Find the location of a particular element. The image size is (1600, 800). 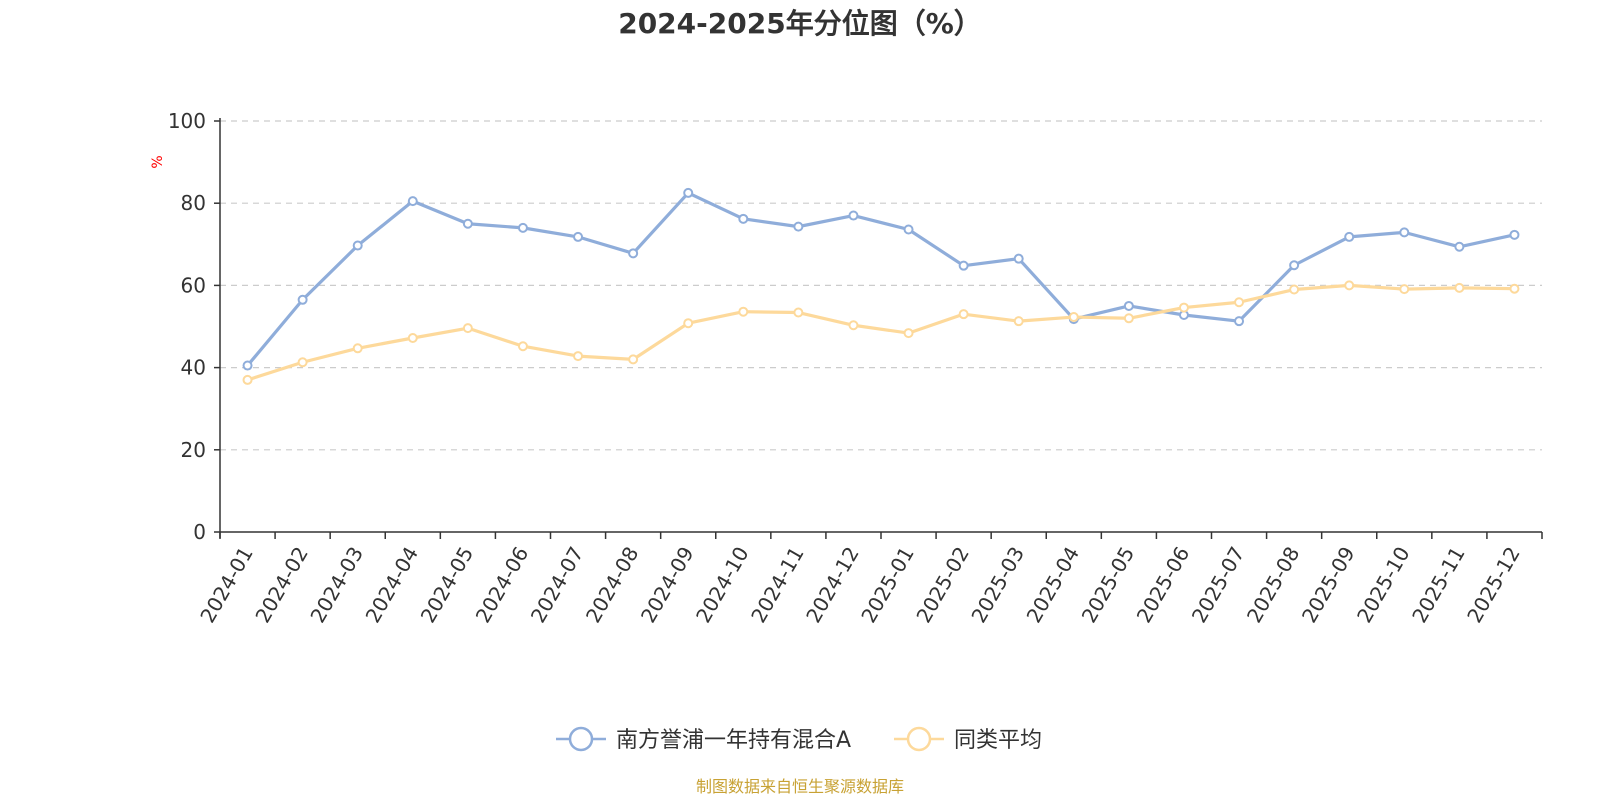

x-tick-label: 2024-04 is located at coordinates (392, 585).